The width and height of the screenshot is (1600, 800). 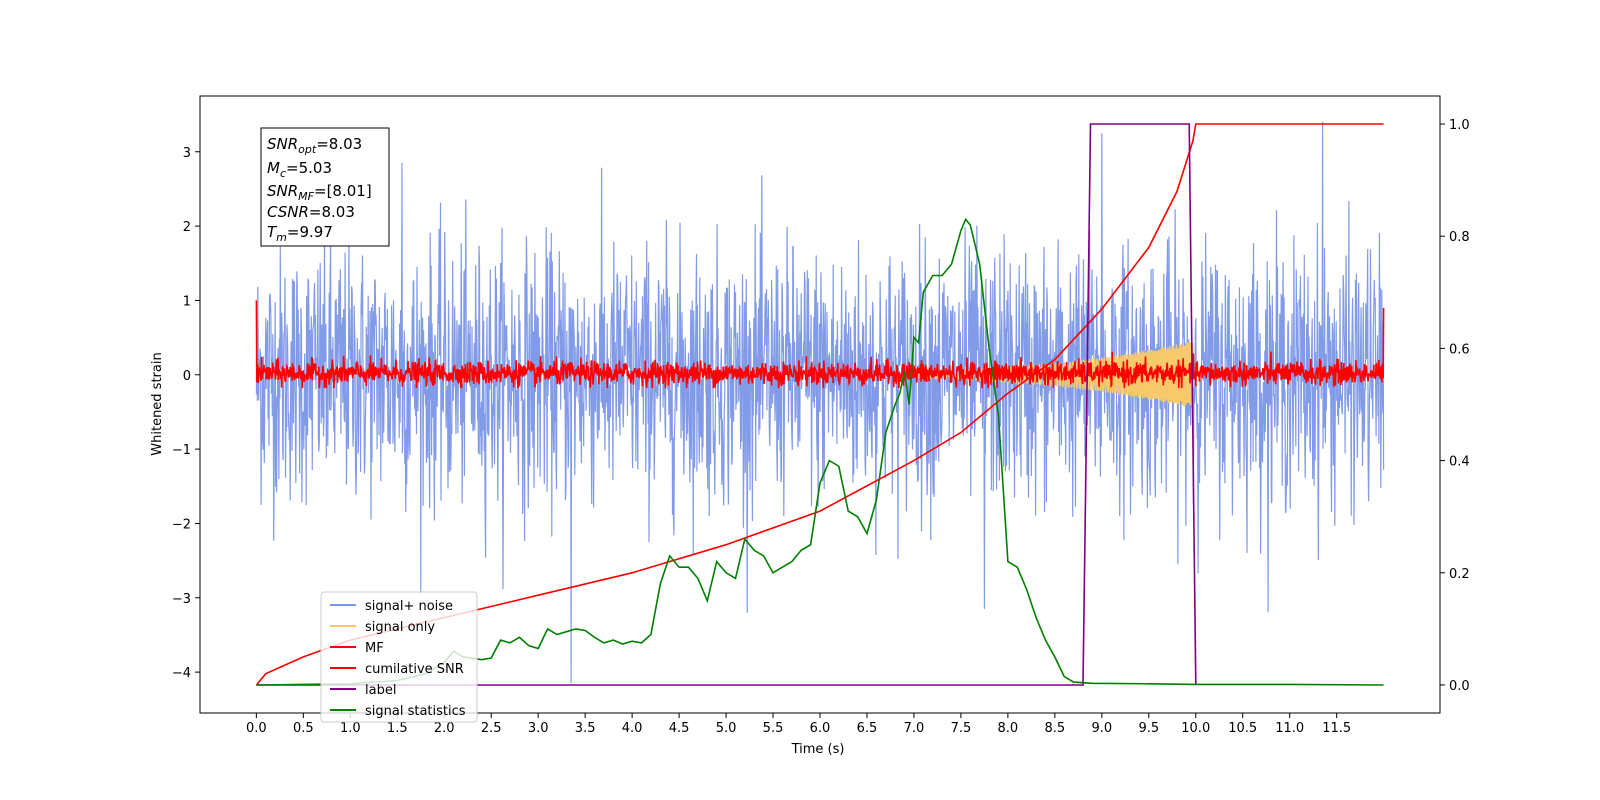 I want to click on y-tick-label: −3, so click(x=181, y=599).